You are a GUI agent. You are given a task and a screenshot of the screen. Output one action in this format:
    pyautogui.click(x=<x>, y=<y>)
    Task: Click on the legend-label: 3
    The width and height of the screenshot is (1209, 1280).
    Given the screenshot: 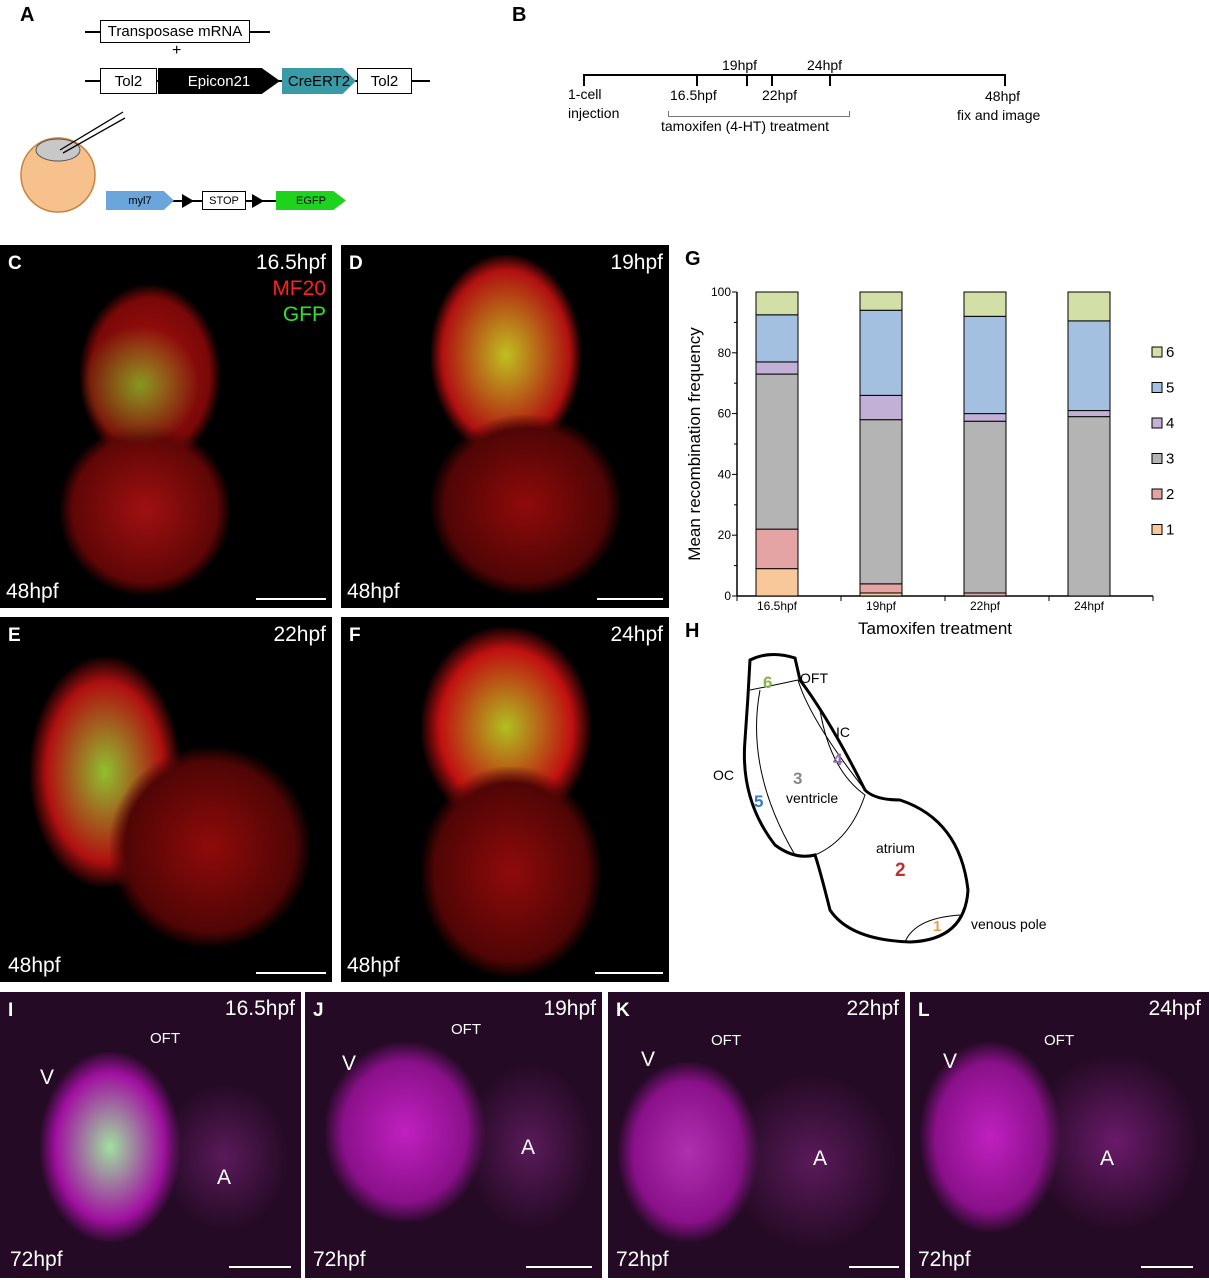 What is the action you would take?
    pyautogui.click(x=1170, y=459)
    